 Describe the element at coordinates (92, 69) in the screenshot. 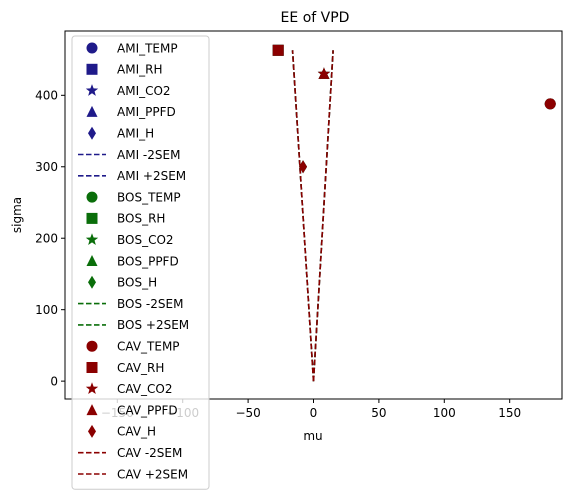

I see `legend-handle-ami-rh` at that location.